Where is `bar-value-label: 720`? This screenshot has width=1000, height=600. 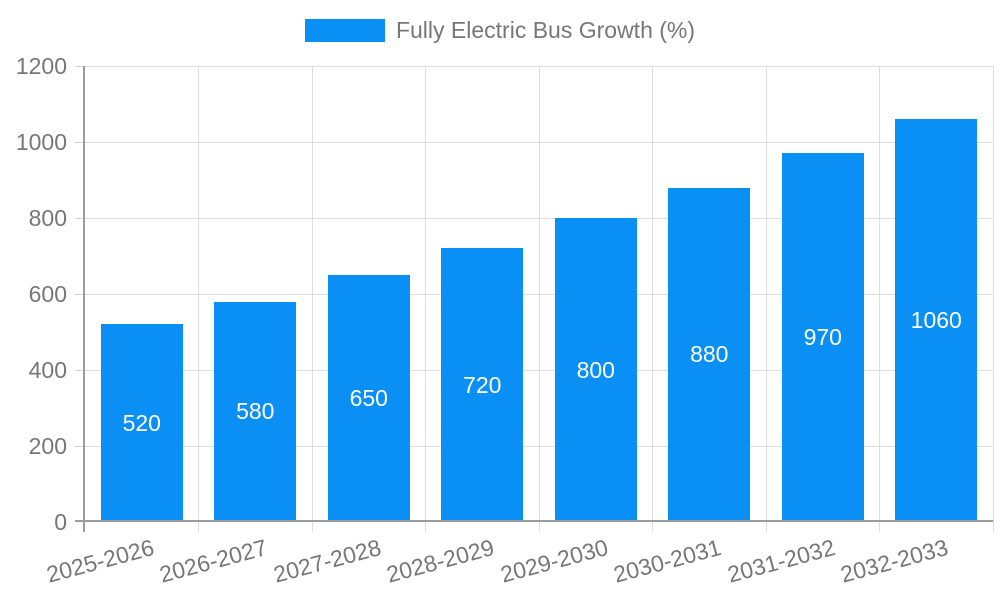 bar-value-label: 720 is located at coordinates (482, 384).